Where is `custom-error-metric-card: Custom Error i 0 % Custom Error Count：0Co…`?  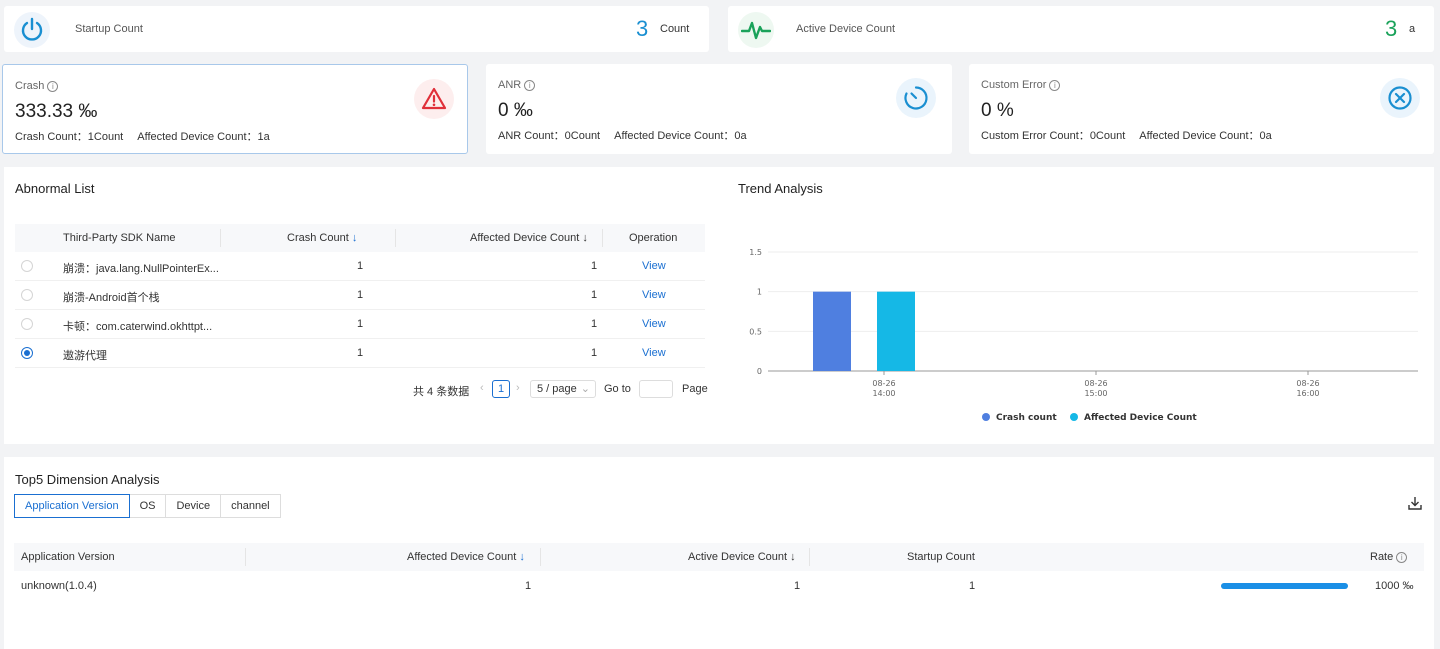
custom-error-metric-card: Custom Error i 0 % Custom Error Count：0Co… is located at coordinates (1201, 109).